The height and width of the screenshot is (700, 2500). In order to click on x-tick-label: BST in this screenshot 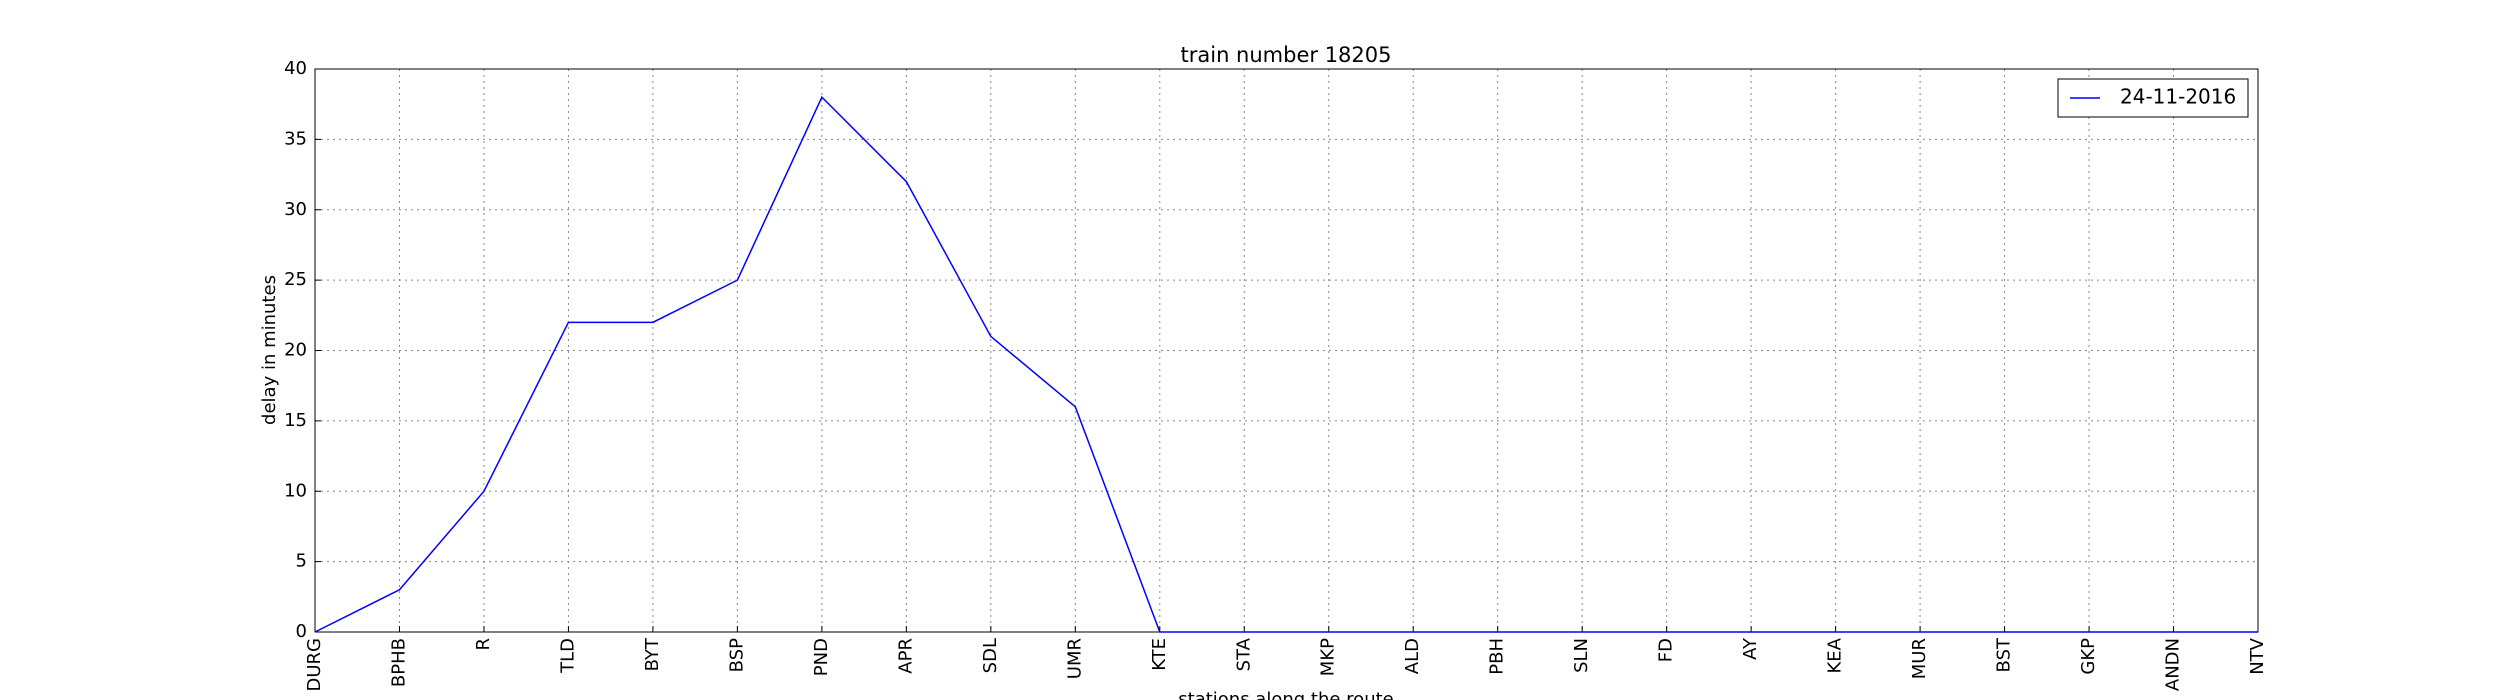, I will do `click(2004, 654)`.